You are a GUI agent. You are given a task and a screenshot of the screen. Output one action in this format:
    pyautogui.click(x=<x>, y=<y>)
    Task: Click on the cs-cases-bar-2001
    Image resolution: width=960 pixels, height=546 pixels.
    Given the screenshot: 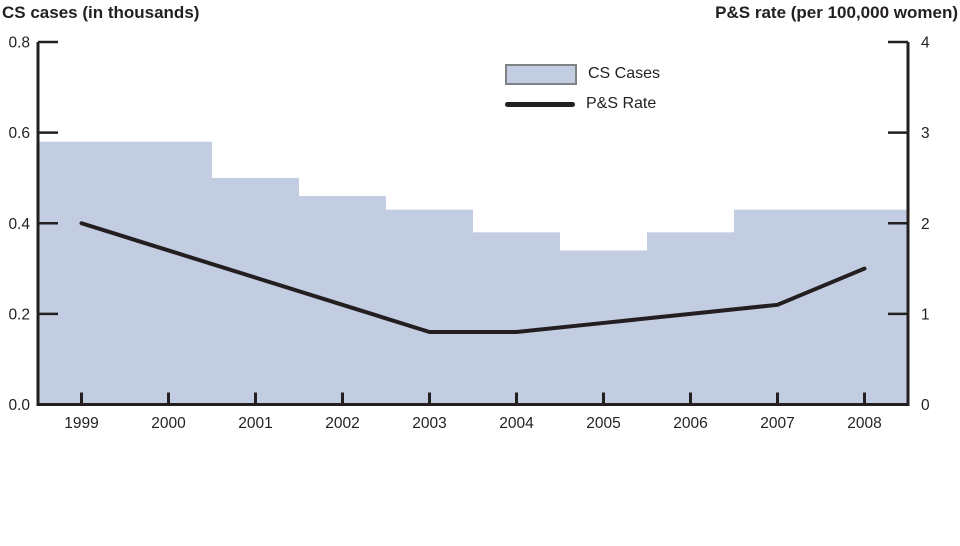 What is the action you would take?
    pyautogui.click(x=255, y=291)
    